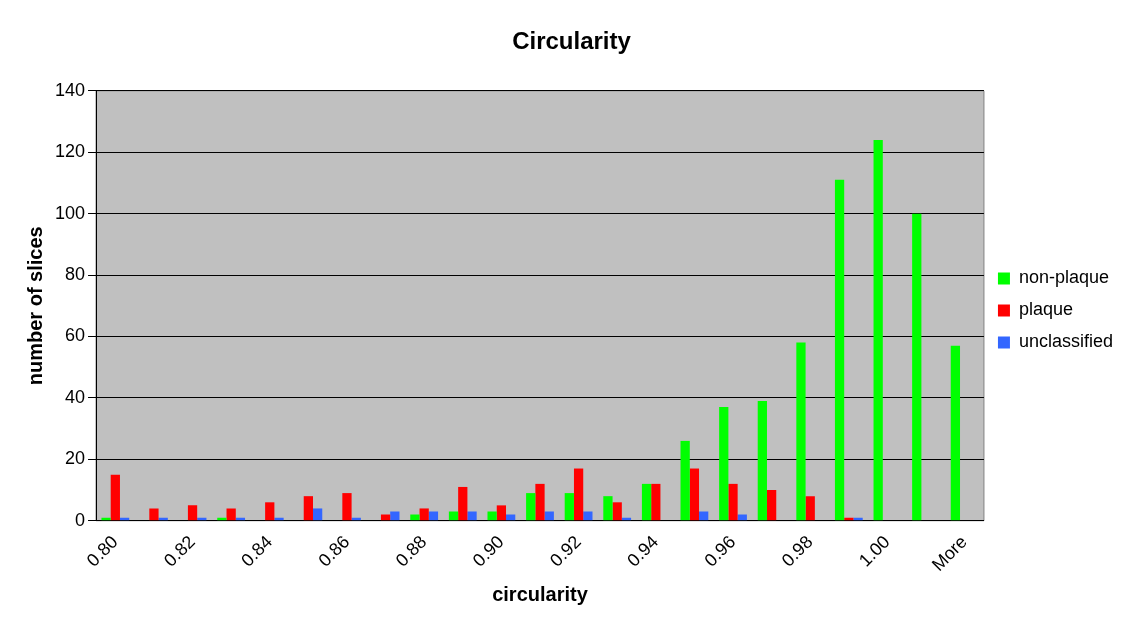 The width and height of the screenshot is (1133, 621). What do you see at coordinates (334, 551) in the screenshot?
I see `x-tick-label: 0.86` at bounding box center [334, 551].